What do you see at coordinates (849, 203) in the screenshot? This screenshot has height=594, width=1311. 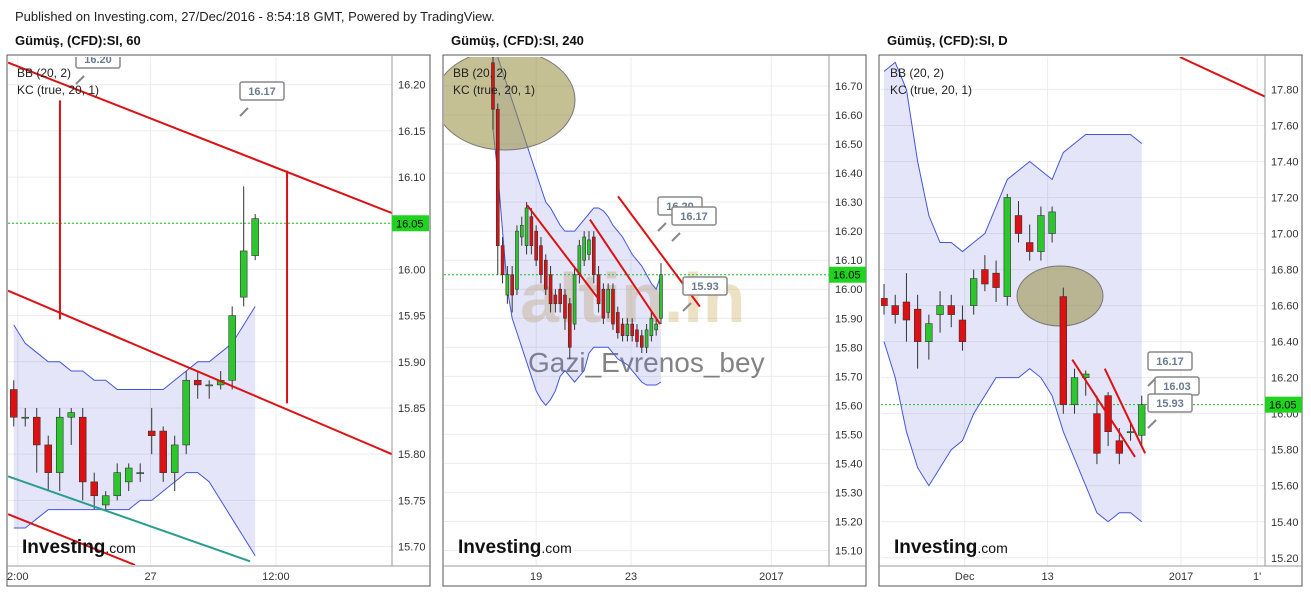 I see `y-tick-label: 16.30` at bounding box center [849, 203].